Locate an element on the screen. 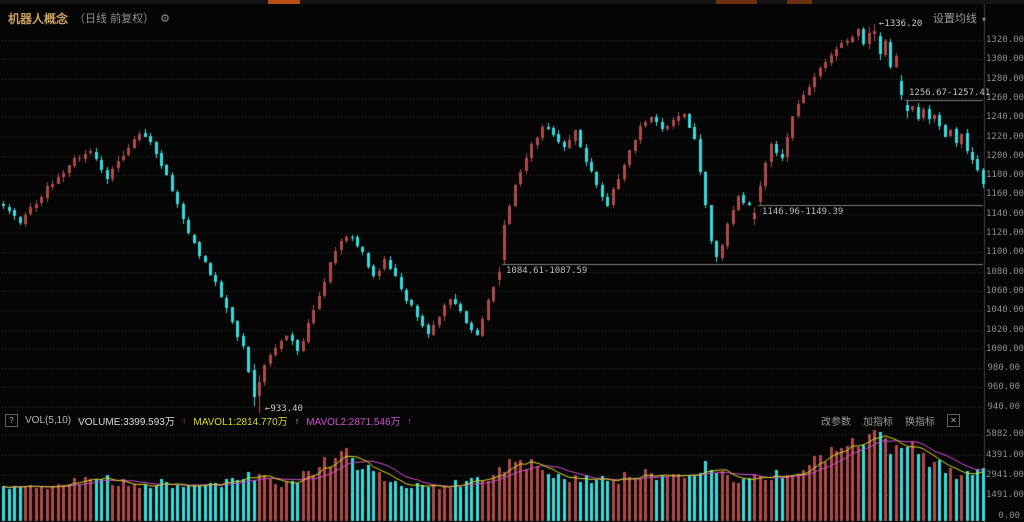  chart-header: 机器人概念 （日线 前复权） ⚙ is located at coordinates (89, 18).